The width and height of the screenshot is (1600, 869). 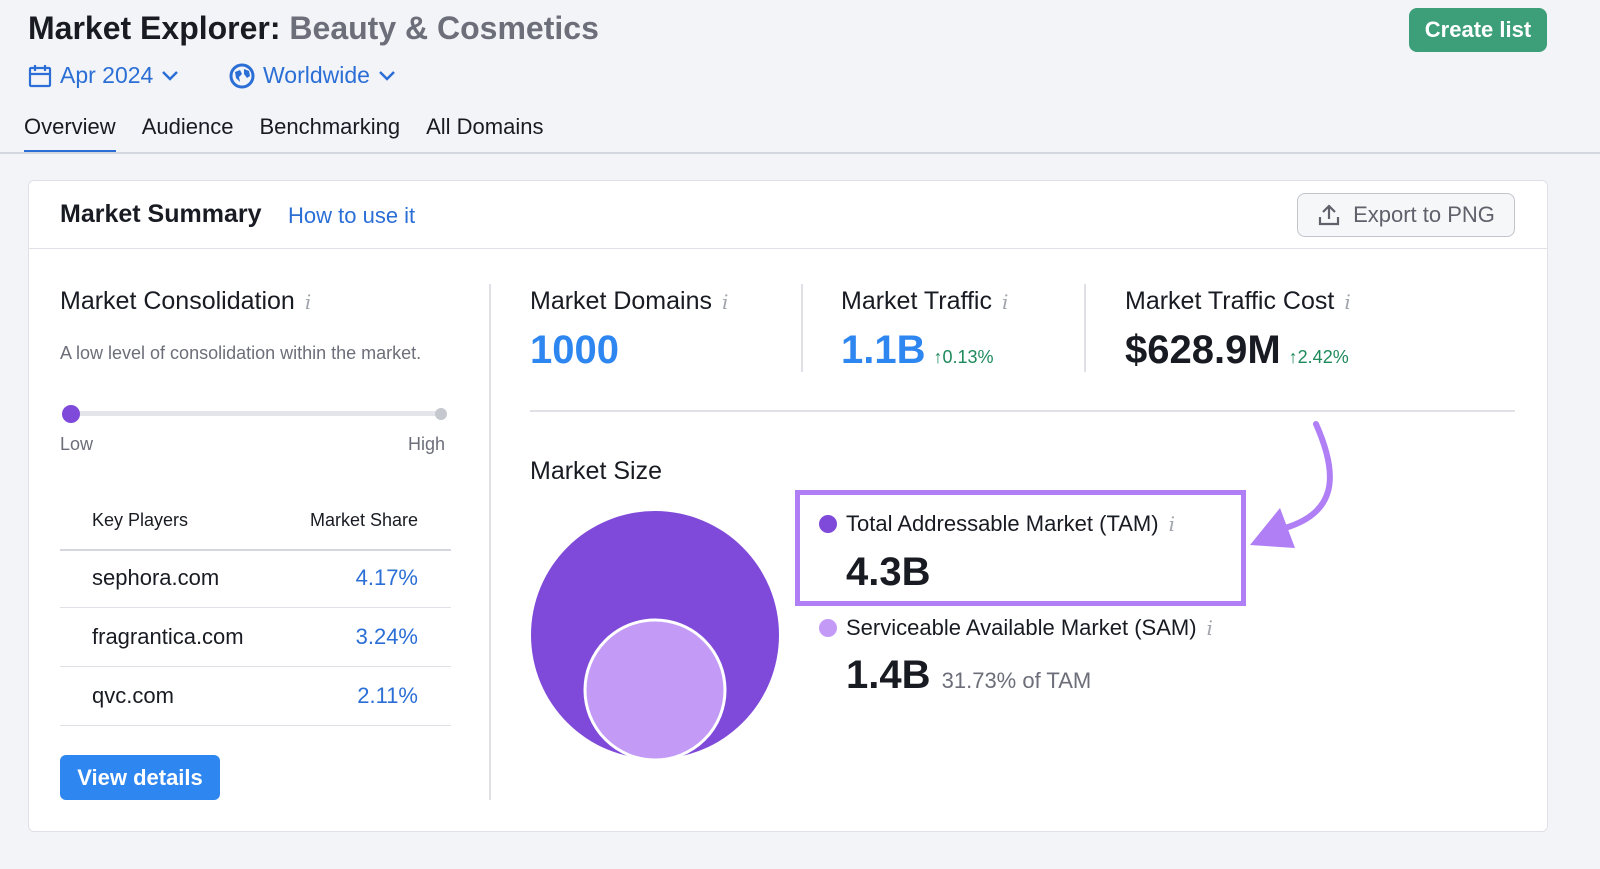 I want to click on tam-label: Total Addressable Market (TAM) i, so click(x=997, y=524).